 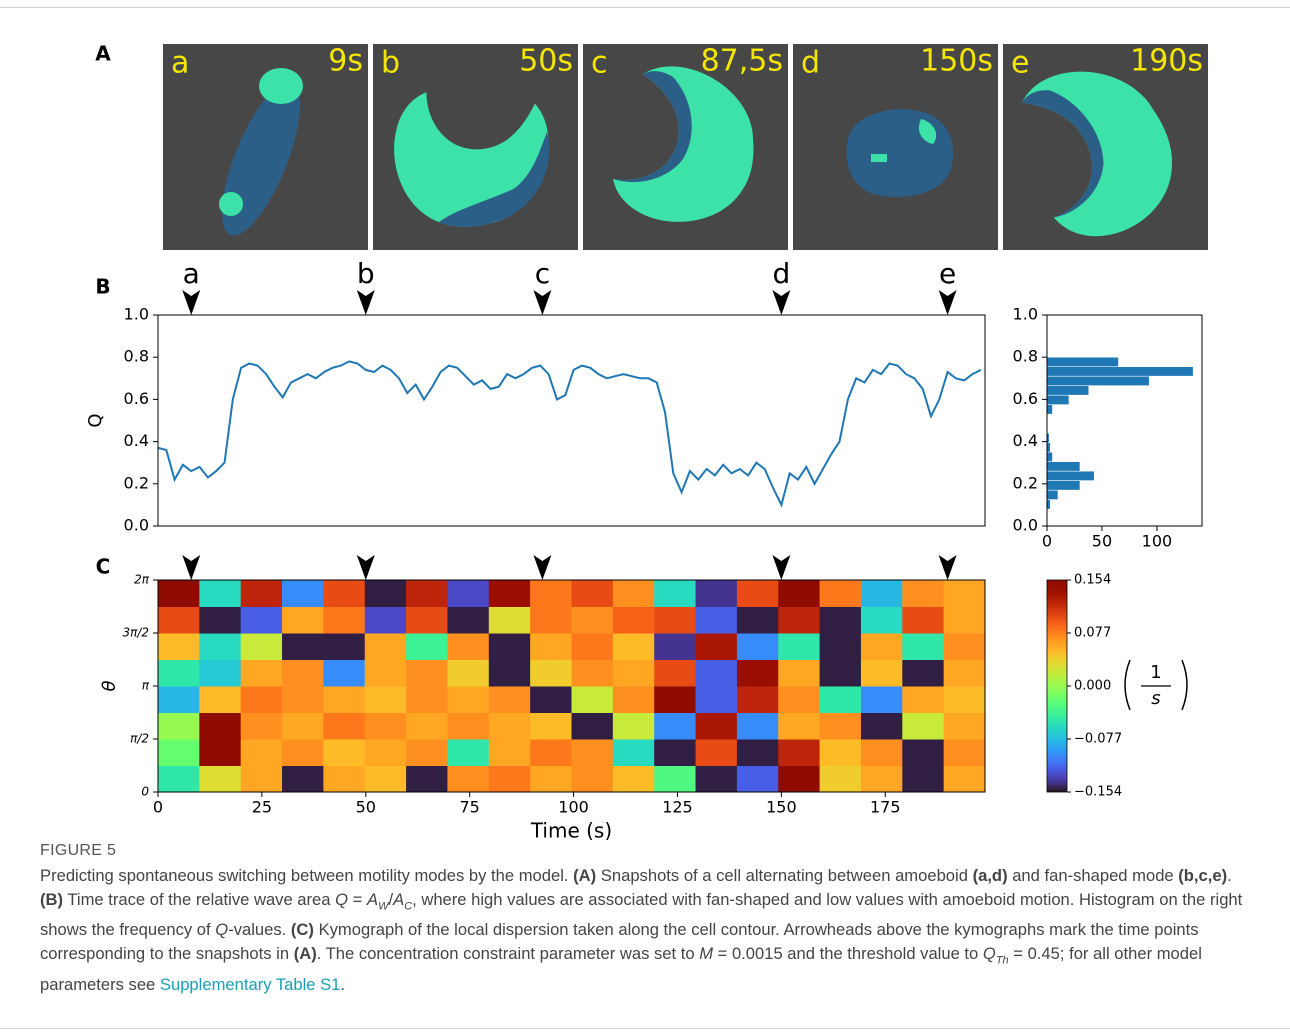 What do you see at coordinates (259, 930) in the screenshot?
I see `caption-segment: -values.` at bounding box center [259, 930].